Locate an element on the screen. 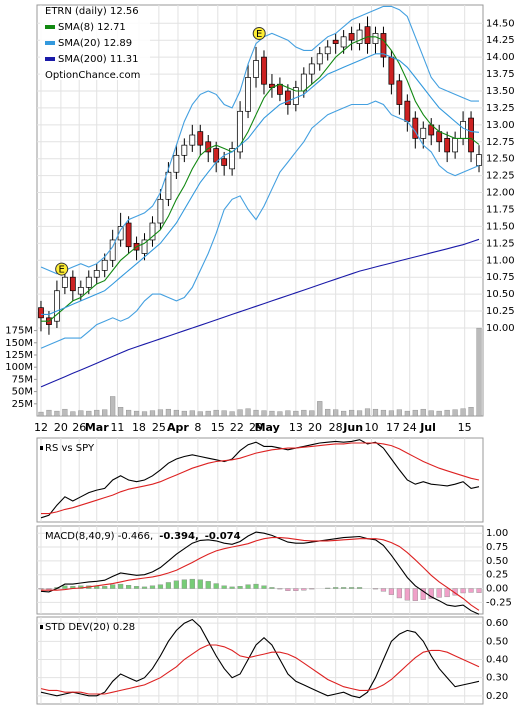 Image resolution: width=526 pixels, height=706 pixels. y-tick-label: 0.00 is located at coordinates (497, 589).